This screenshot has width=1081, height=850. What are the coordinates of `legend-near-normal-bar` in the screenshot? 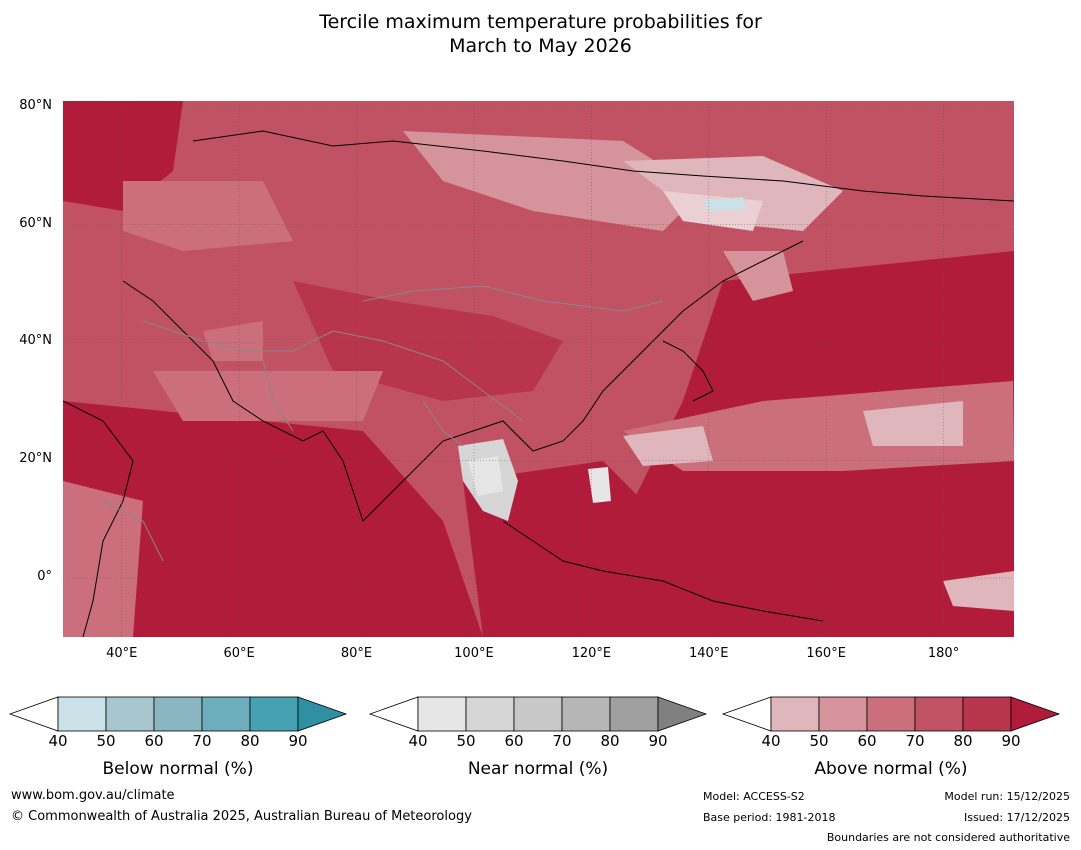 It's located at (538, 714).